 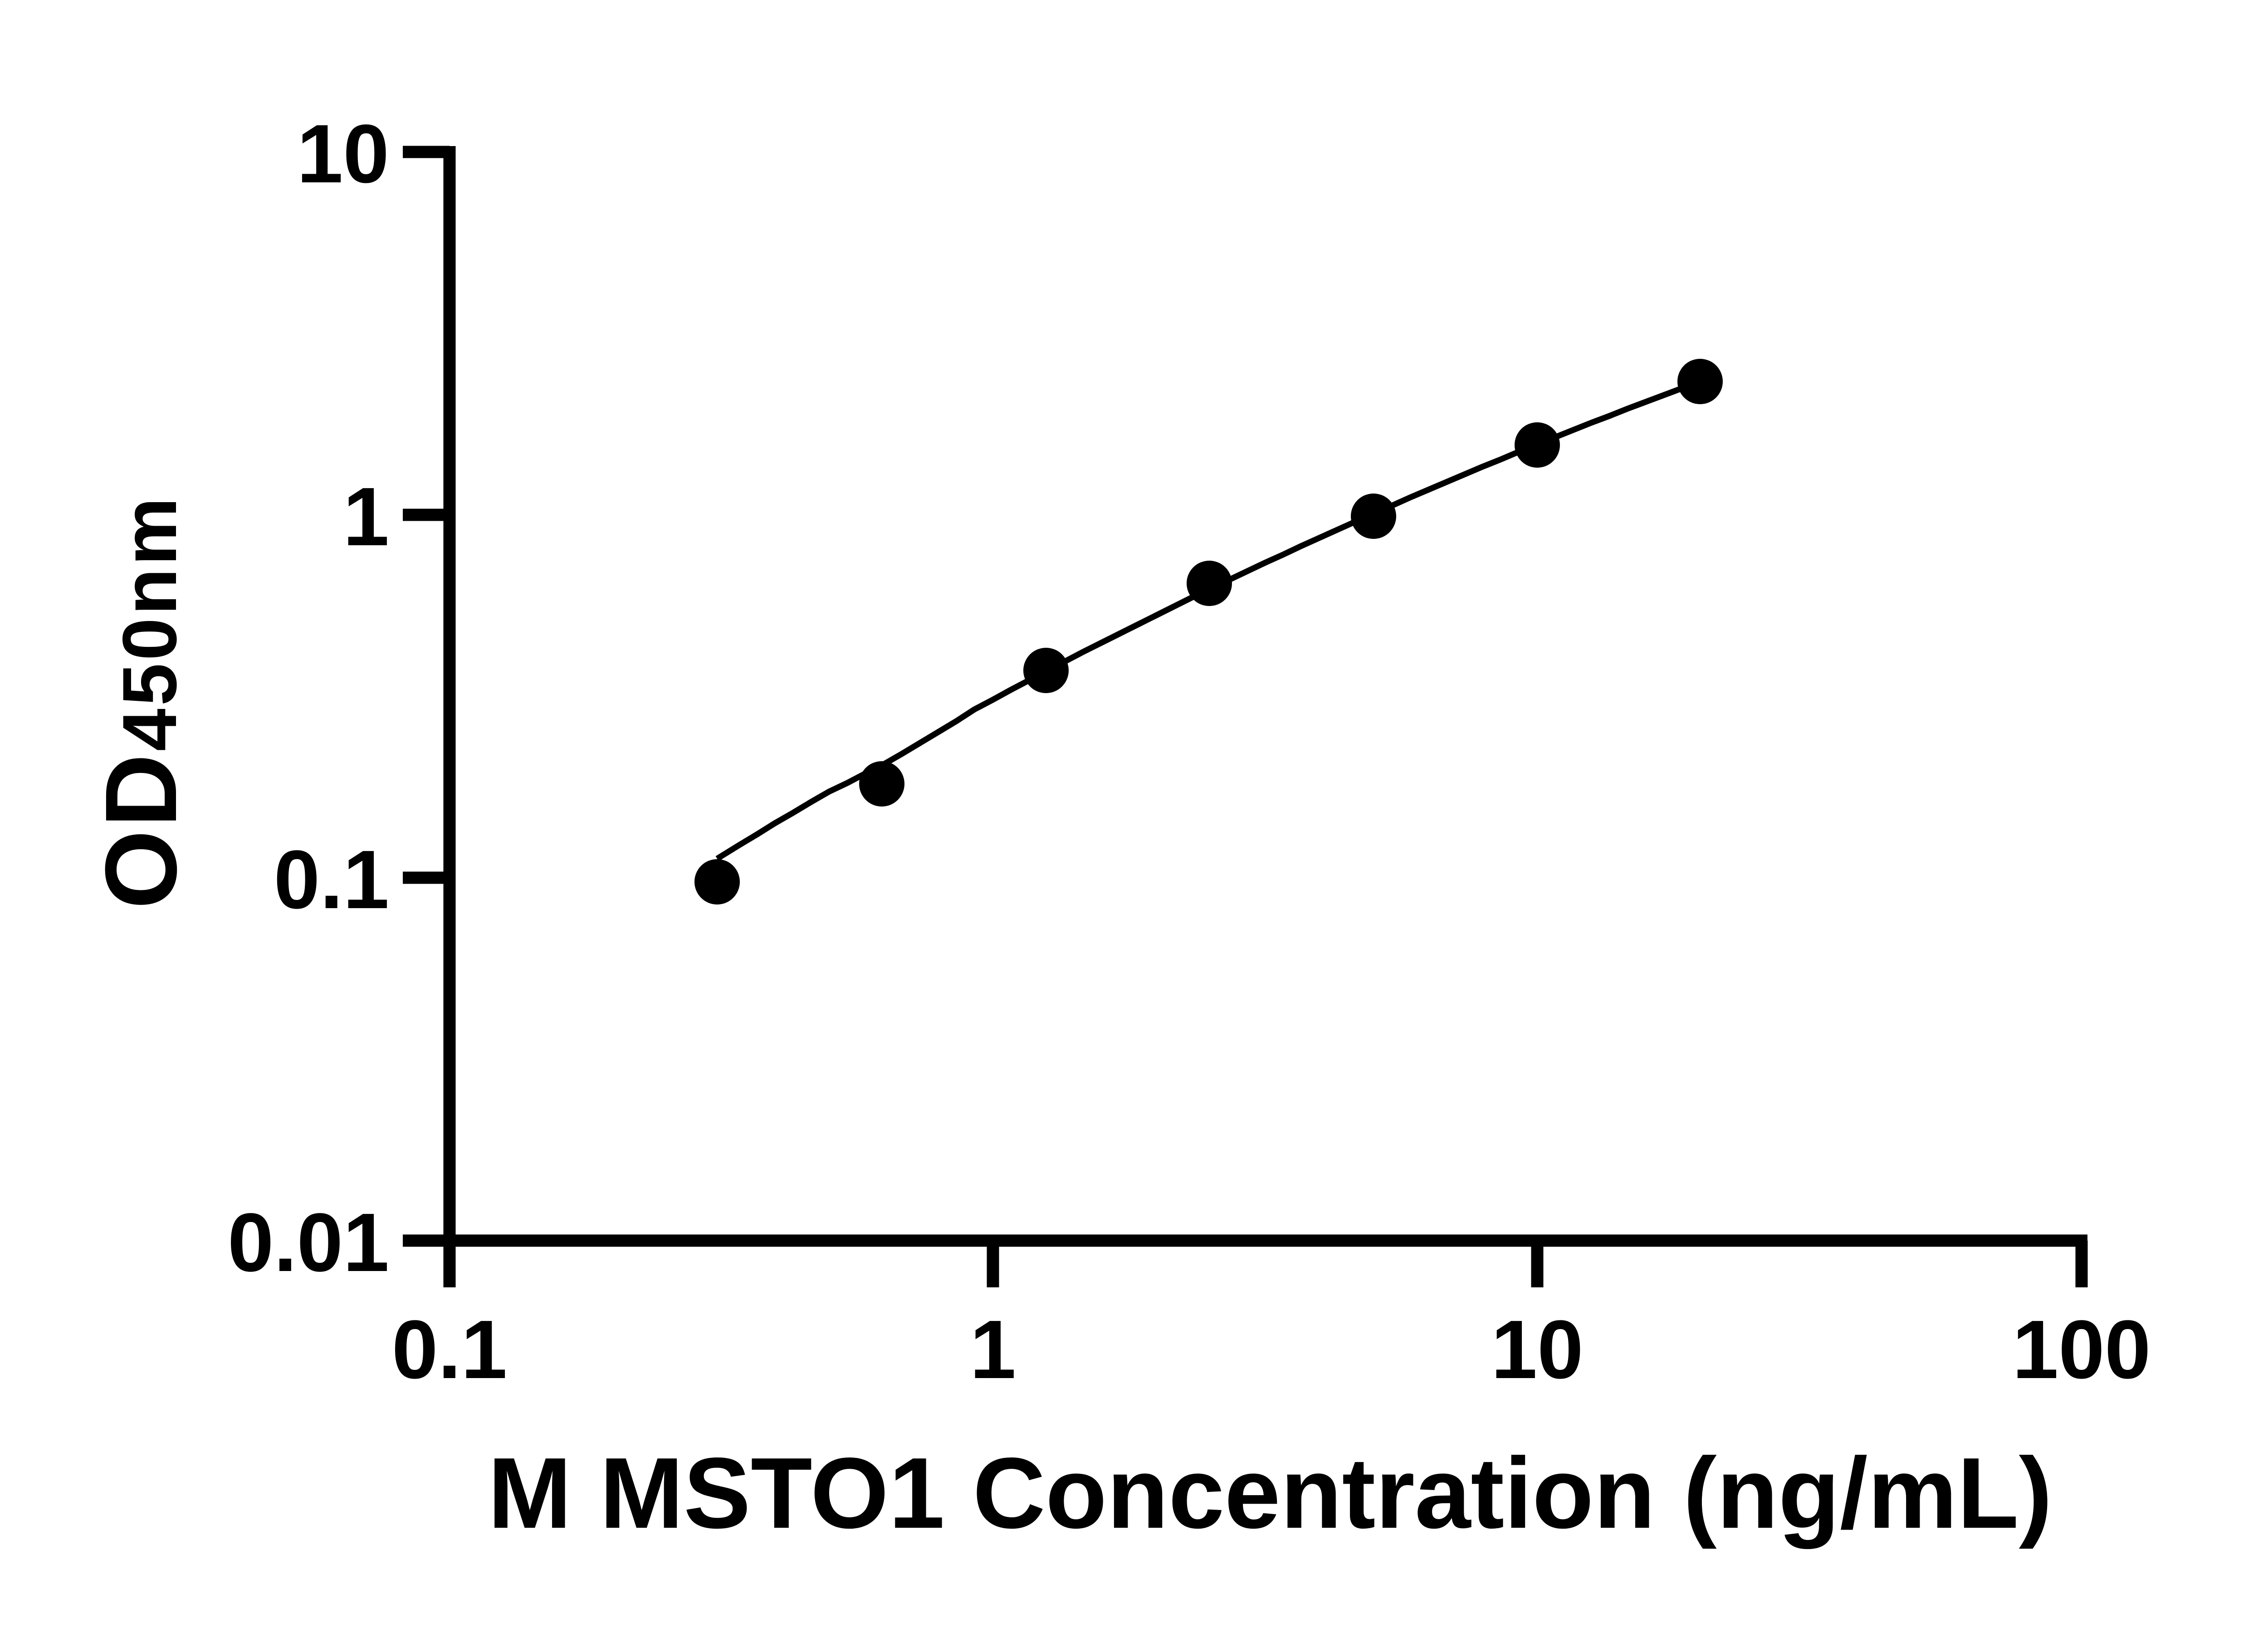 What do you see at coordinates (2081, 1349) in the screenshot?
I see `svg-text: 100` at bounding box center [2081, 1349].